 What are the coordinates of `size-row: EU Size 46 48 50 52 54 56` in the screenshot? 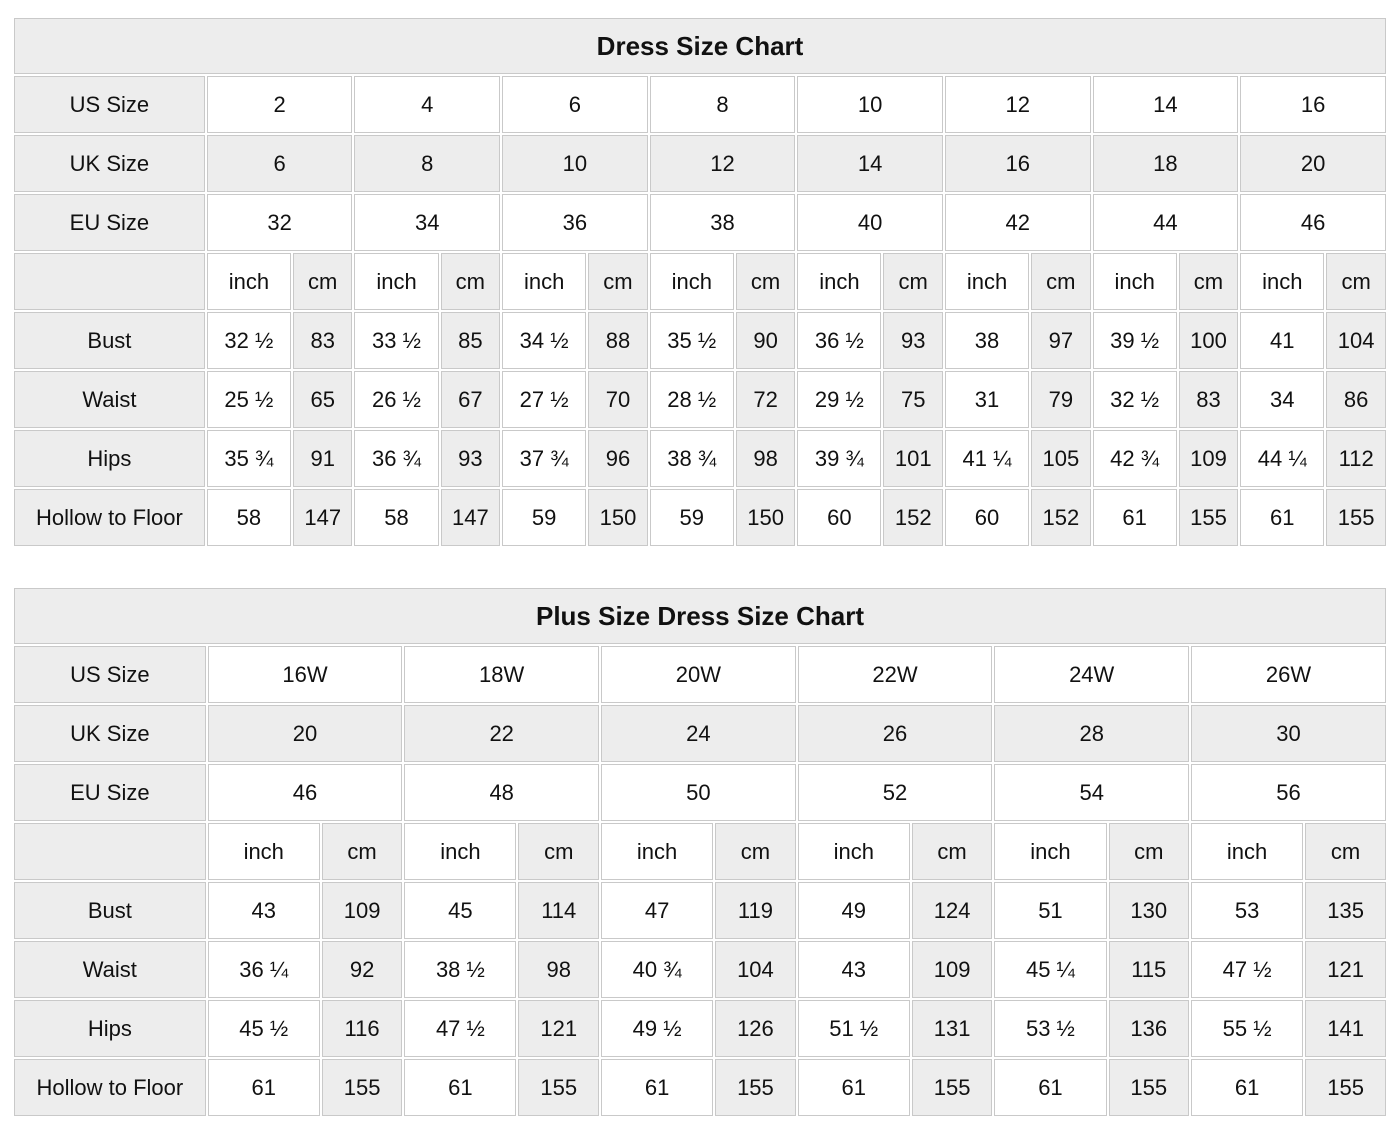 It's located at (700, 792).